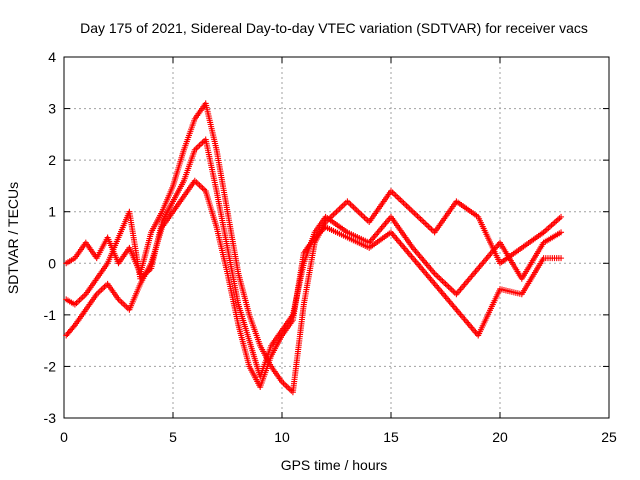 Image resolution: width=640 pixels, height=480 pixels. I want to click on y-axis-label: SDTVAR / TECUs, so click(13, 238).